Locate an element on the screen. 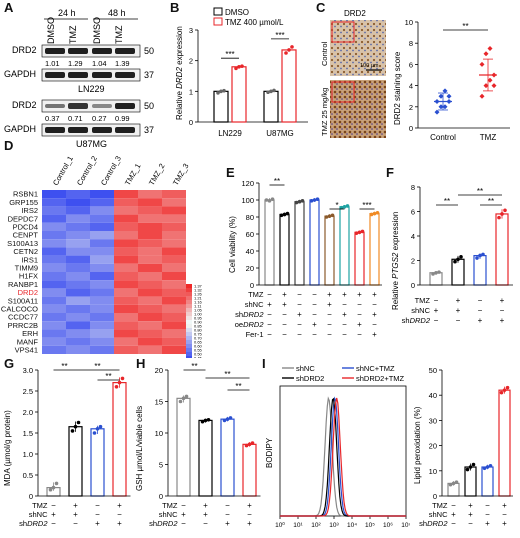  i-bar is located at coordinates (487, 481).